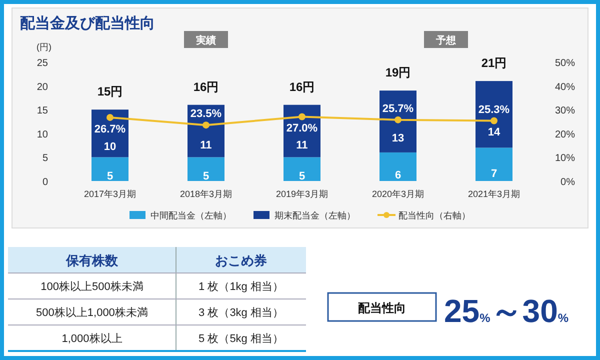  What do you see at coordinates (92, 260) in the screenshot?
I see `text: 保有株数` at bounding box center [92, 260].